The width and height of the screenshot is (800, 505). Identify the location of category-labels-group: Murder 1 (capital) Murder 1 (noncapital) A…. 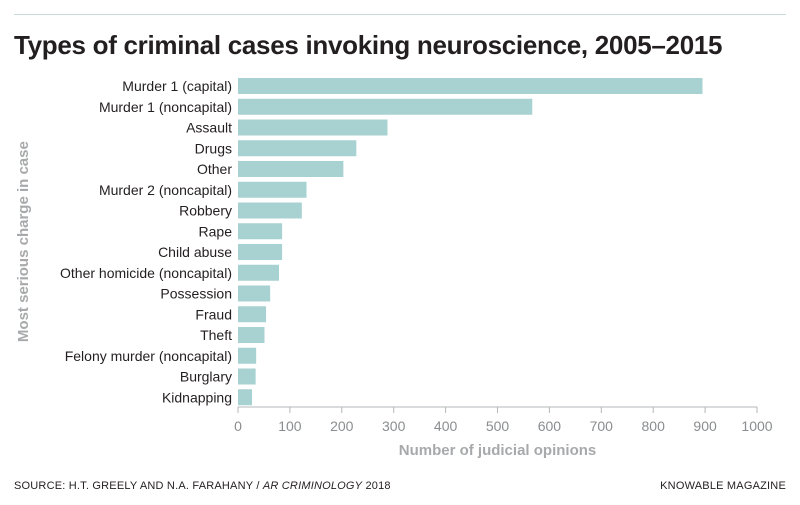
(146, 241).